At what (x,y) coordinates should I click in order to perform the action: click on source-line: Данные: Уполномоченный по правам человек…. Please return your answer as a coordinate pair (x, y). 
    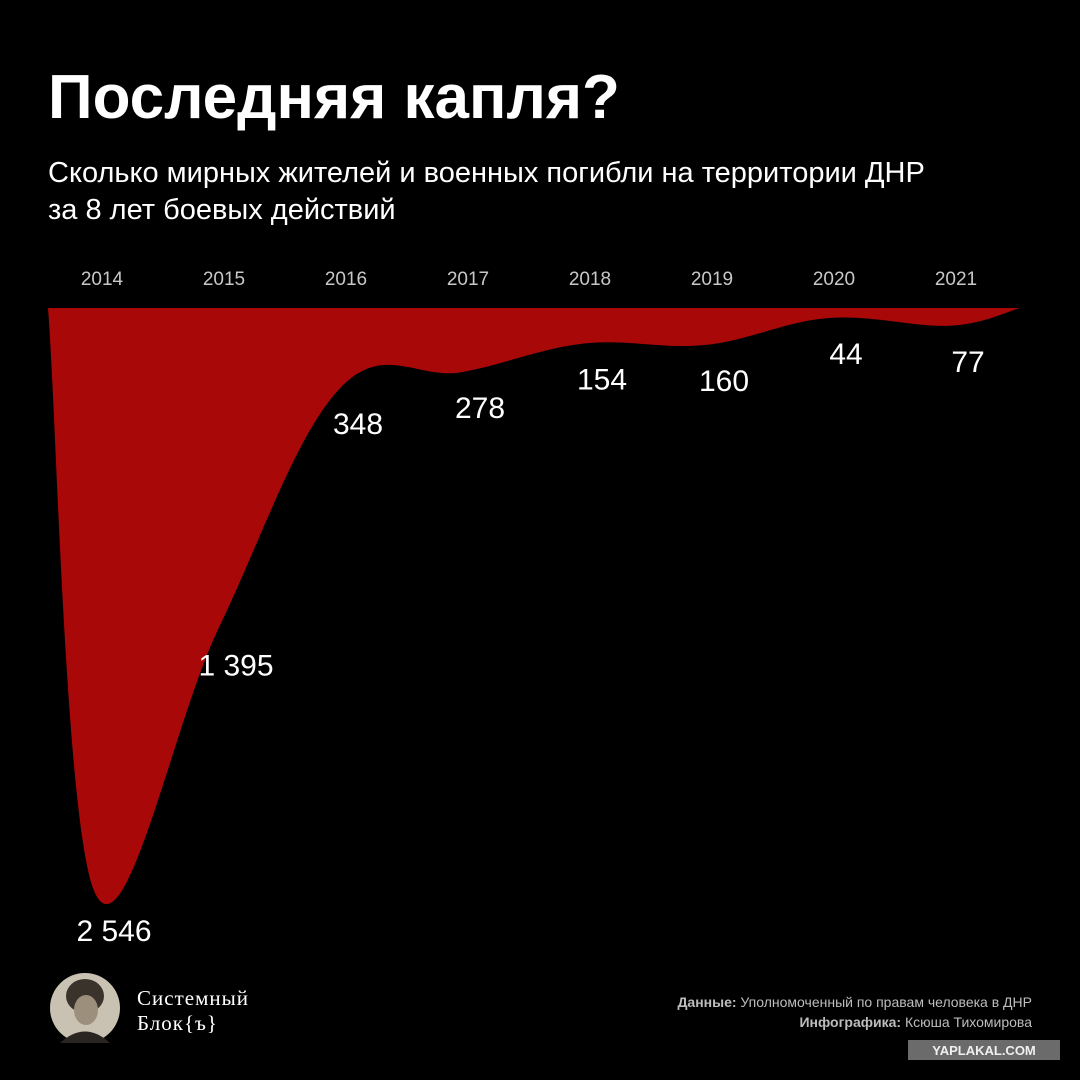
    Looking at the image, I should click on (854, 1002).